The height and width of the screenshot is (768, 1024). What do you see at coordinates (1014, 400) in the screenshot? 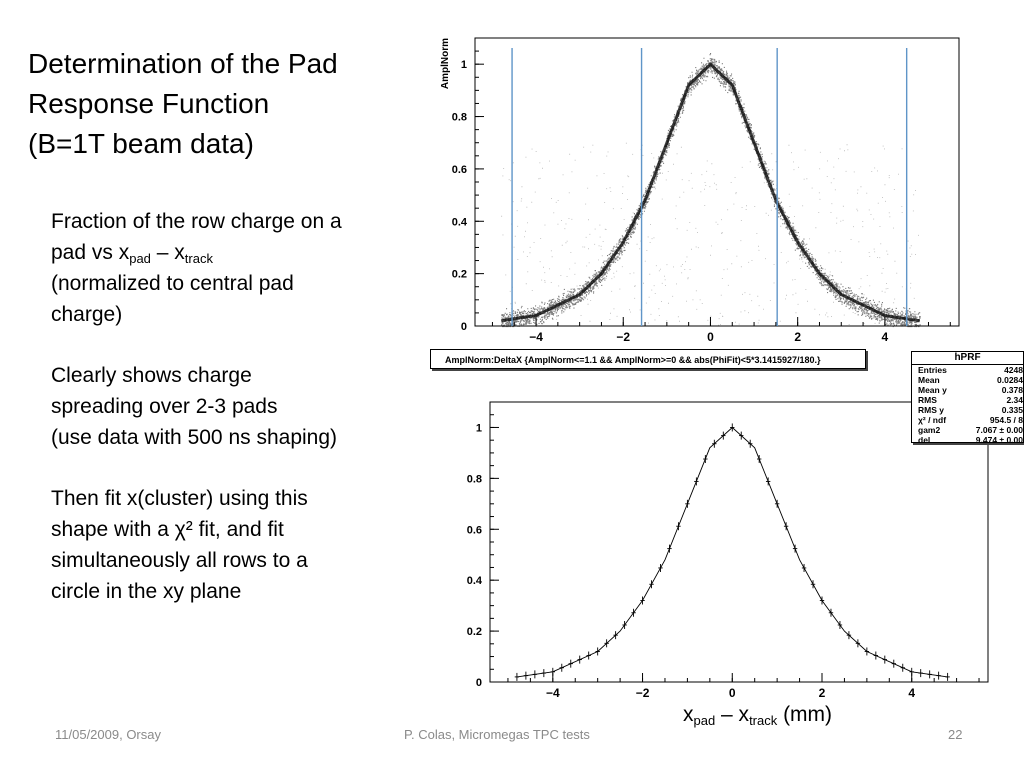
I see `stats-value: 2.34` at bounding box center [1014, 400].